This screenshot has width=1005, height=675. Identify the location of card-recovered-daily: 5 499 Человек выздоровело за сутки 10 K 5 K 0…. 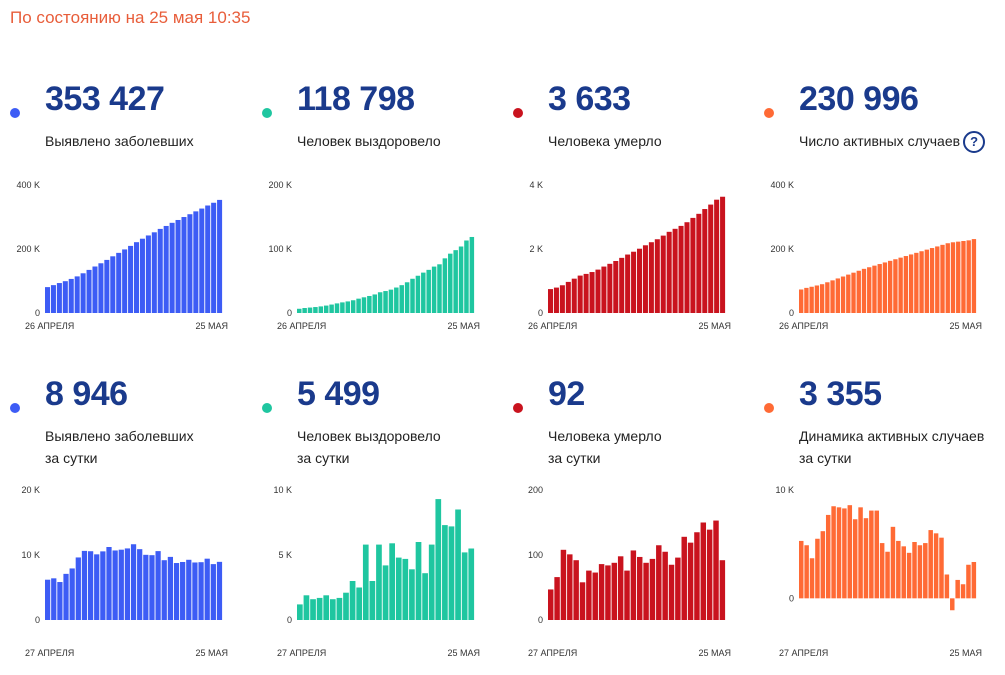
(384, 525).